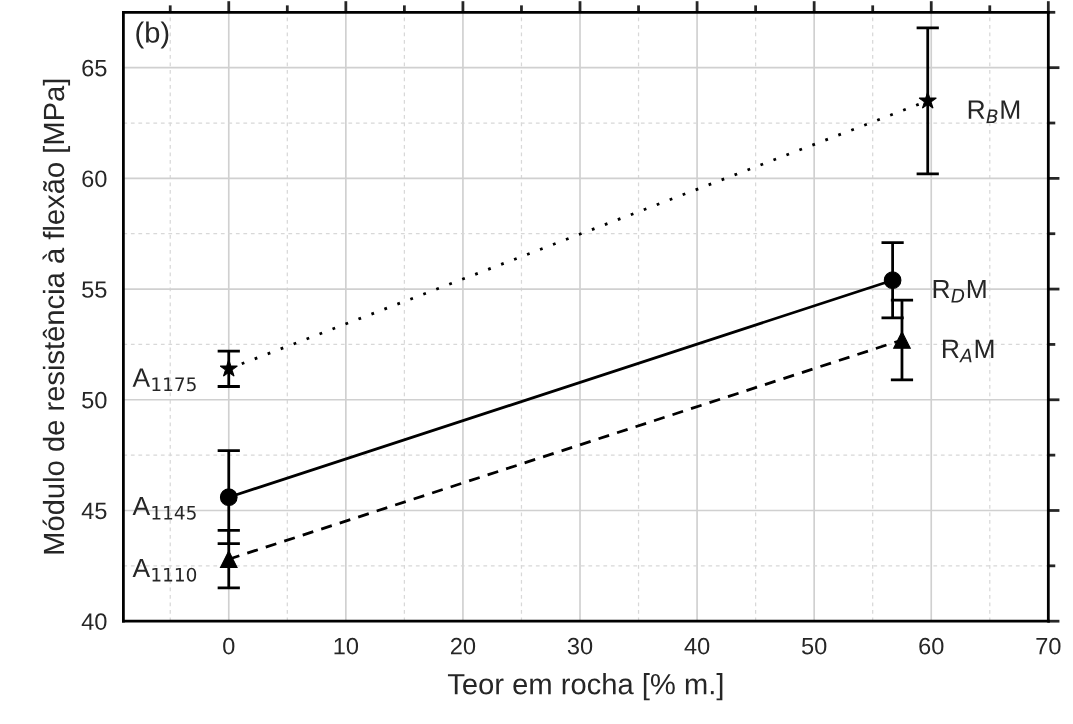 The width and height of the screenshot is (1073, 724). I want to click on annotation: R$_{D}$M, so click(959, 291).